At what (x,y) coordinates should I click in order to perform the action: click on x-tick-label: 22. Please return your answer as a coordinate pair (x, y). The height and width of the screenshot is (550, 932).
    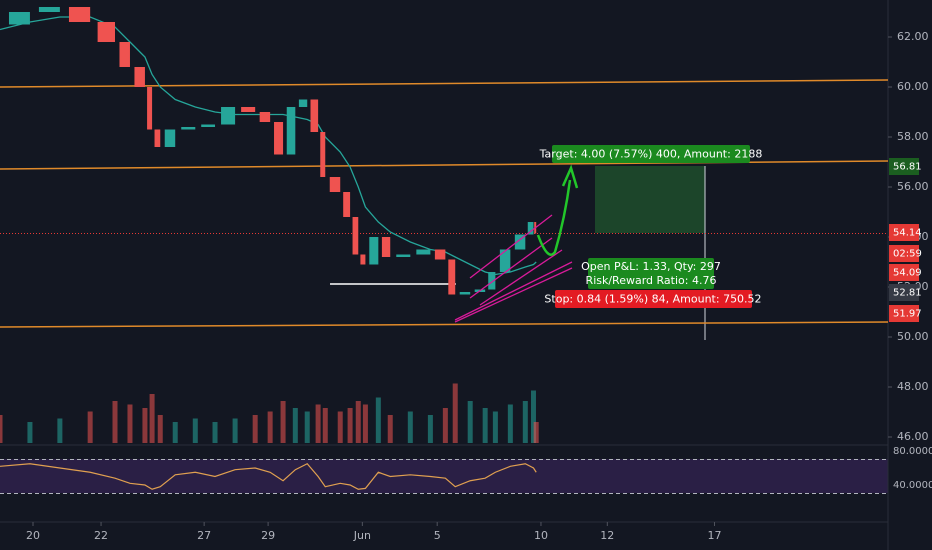
    Looking at the image, I should click on (101, 535).